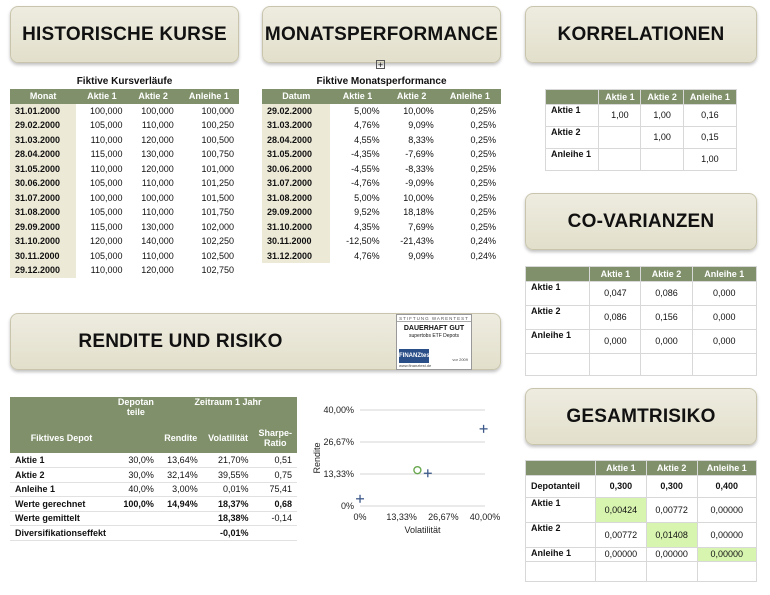 The width and height of the screenshot is (770, 595). What do you see at coordinates (381, 255) in the screenshot?
I see `table-row: 31.12.2000 4,76% 9,09% 0,24%` at bounding box center [381, 255].